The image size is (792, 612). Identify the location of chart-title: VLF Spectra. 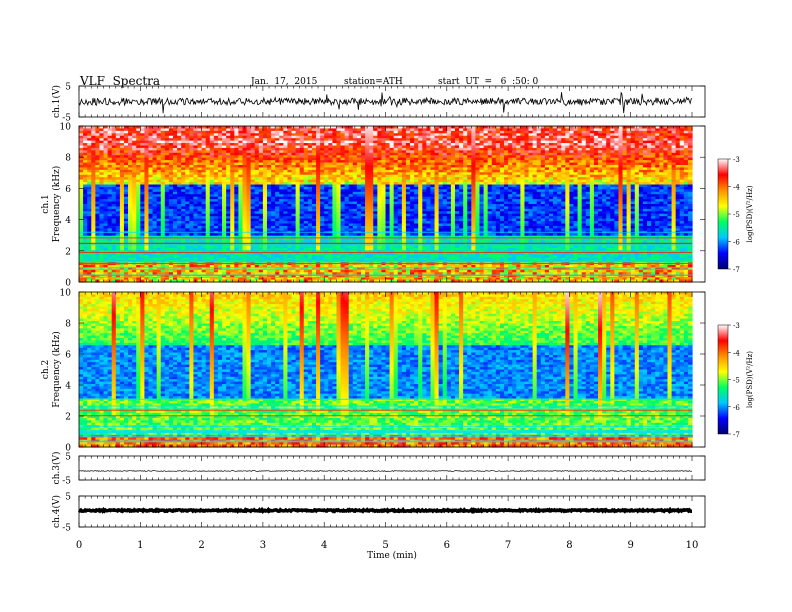
(120, 81).